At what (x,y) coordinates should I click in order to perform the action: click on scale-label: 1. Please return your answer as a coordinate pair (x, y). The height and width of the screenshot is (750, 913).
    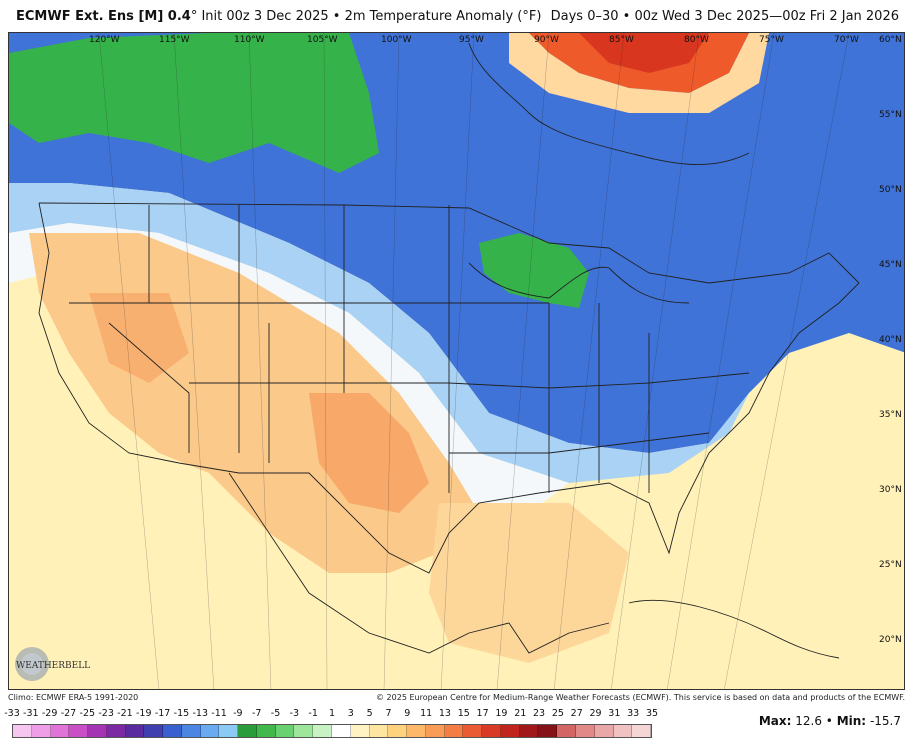
    Looking at the image, I should click on (332, 713).